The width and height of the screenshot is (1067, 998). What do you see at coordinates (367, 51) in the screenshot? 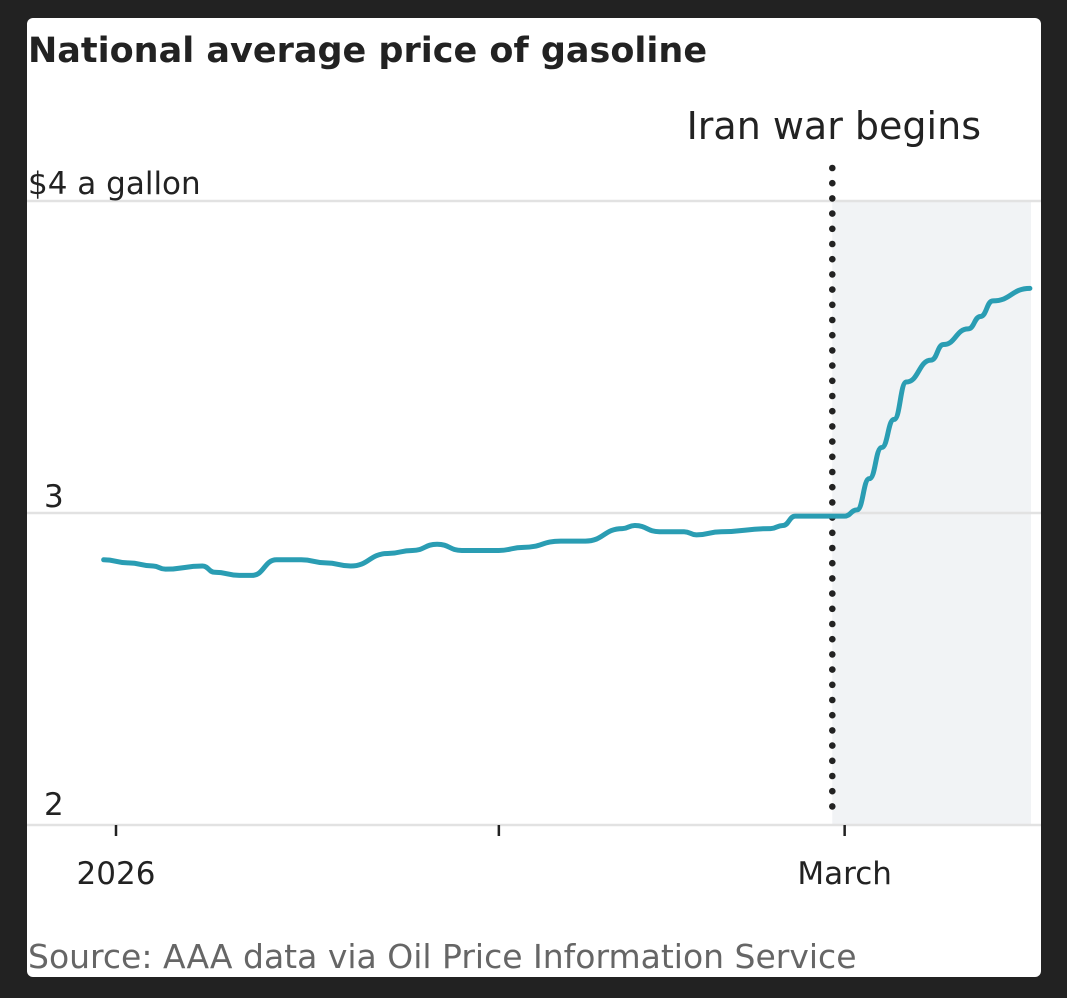
I see `chart-title: National average price of gasoline` at bounding box center [367, 51].